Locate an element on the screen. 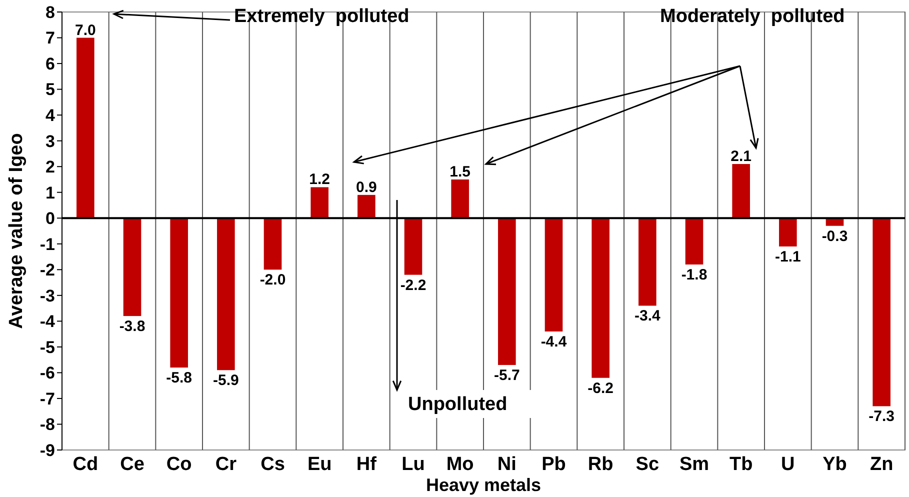 The image size is (909, 497). y-tick-label: 6 is located at coordinates (50, 64).